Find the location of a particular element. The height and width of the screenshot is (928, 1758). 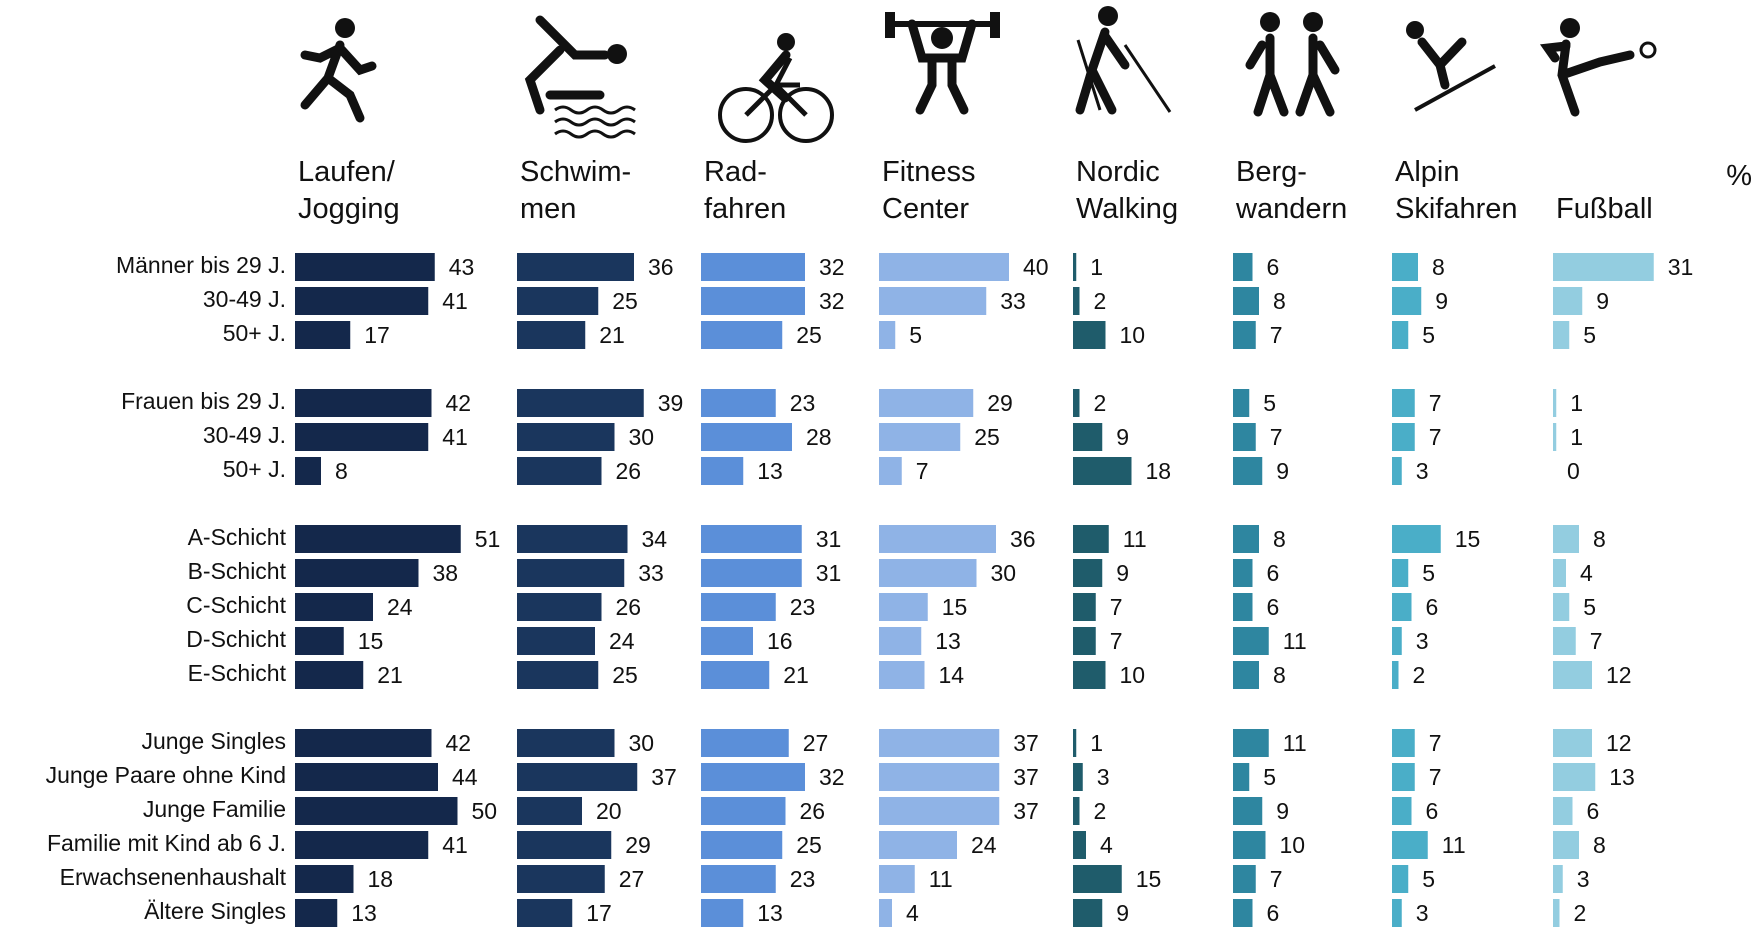

value-label: 27 is located at coordinates (816, 743).